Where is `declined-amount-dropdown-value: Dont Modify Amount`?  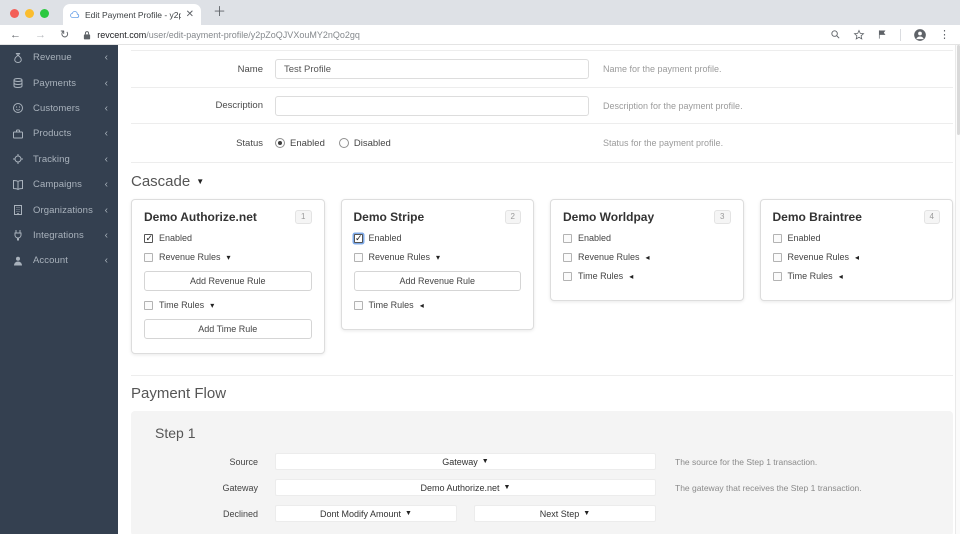 declined-amount-dropdown-value: Dont Modify Amount is located at coordinates (361, 513).